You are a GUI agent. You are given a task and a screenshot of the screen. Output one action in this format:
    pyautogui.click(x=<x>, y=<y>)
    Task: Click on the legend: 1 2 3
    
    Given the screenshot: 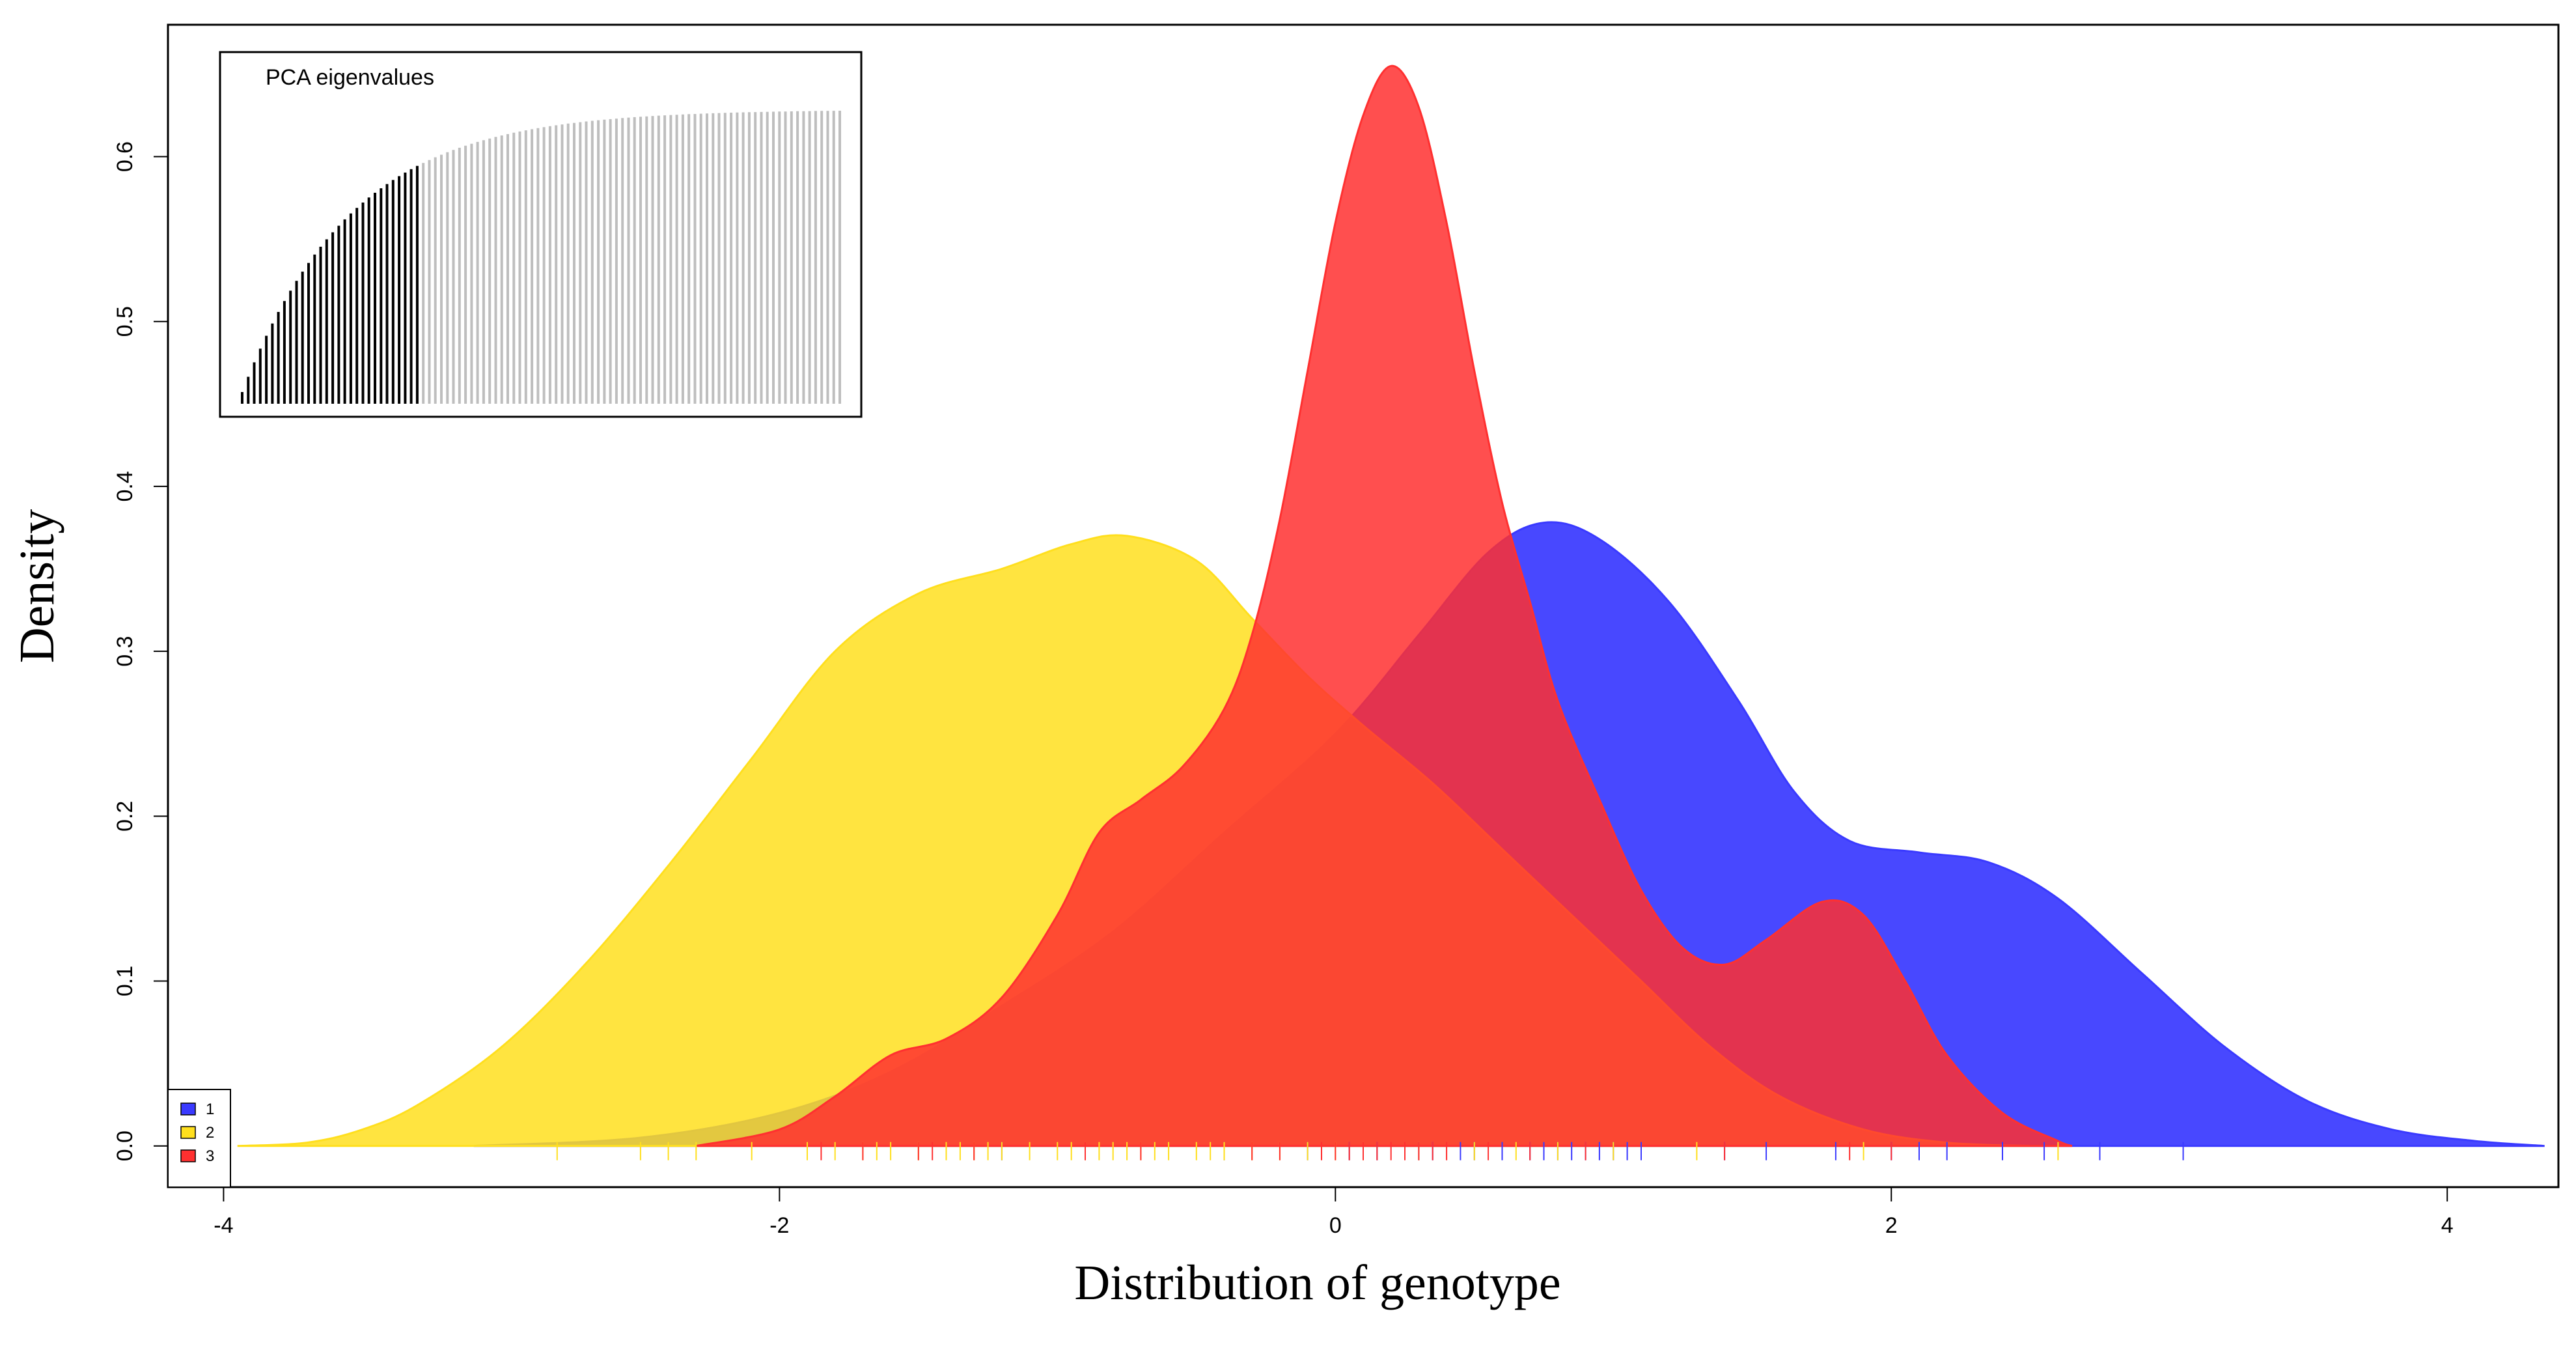 What is the action you would take?
    pyautogui.click(x=199, y=1138)
    